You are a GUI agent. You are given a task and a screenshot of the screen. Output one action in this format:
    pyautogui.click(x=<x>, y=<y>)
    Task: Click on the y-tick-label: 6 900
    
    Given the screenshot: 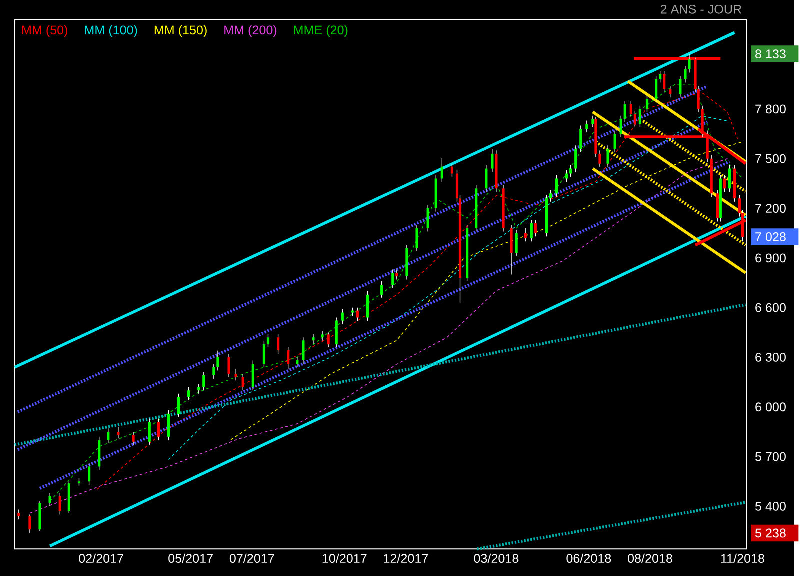 What is the action you would take?
    pyautogui.click(x=771, y=258)
    